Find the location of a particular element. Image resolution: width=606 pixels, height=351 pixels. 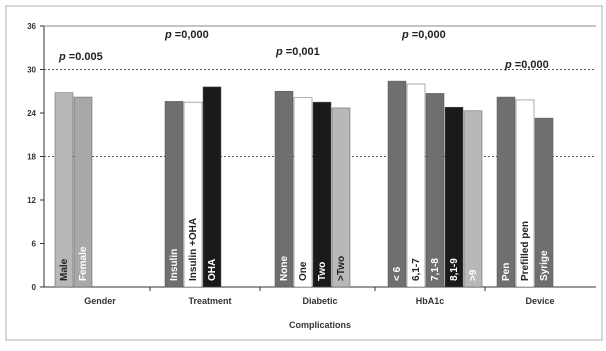

bar-label: Two is located at coordinates (322, 271).